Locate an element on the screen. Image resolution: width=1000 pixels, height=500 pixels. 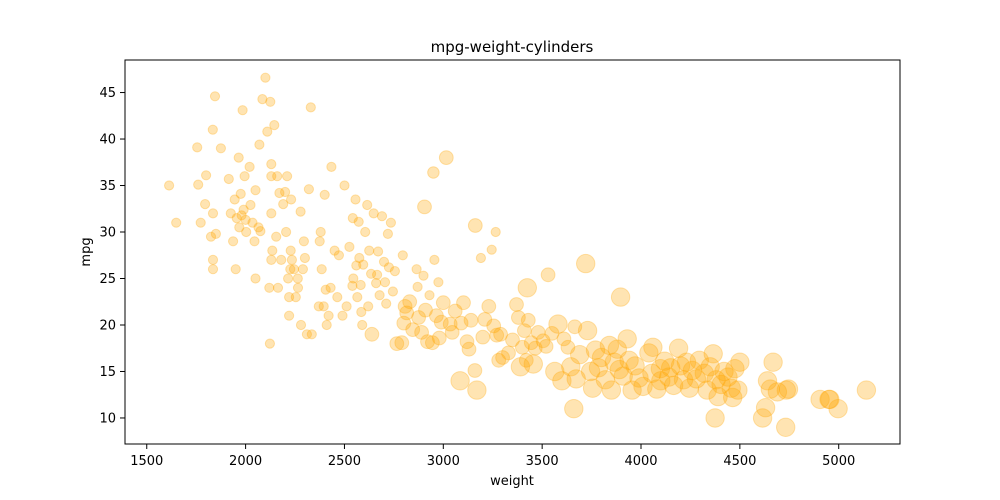
y-tick-label: 25 is located at coordinates (107, 279).